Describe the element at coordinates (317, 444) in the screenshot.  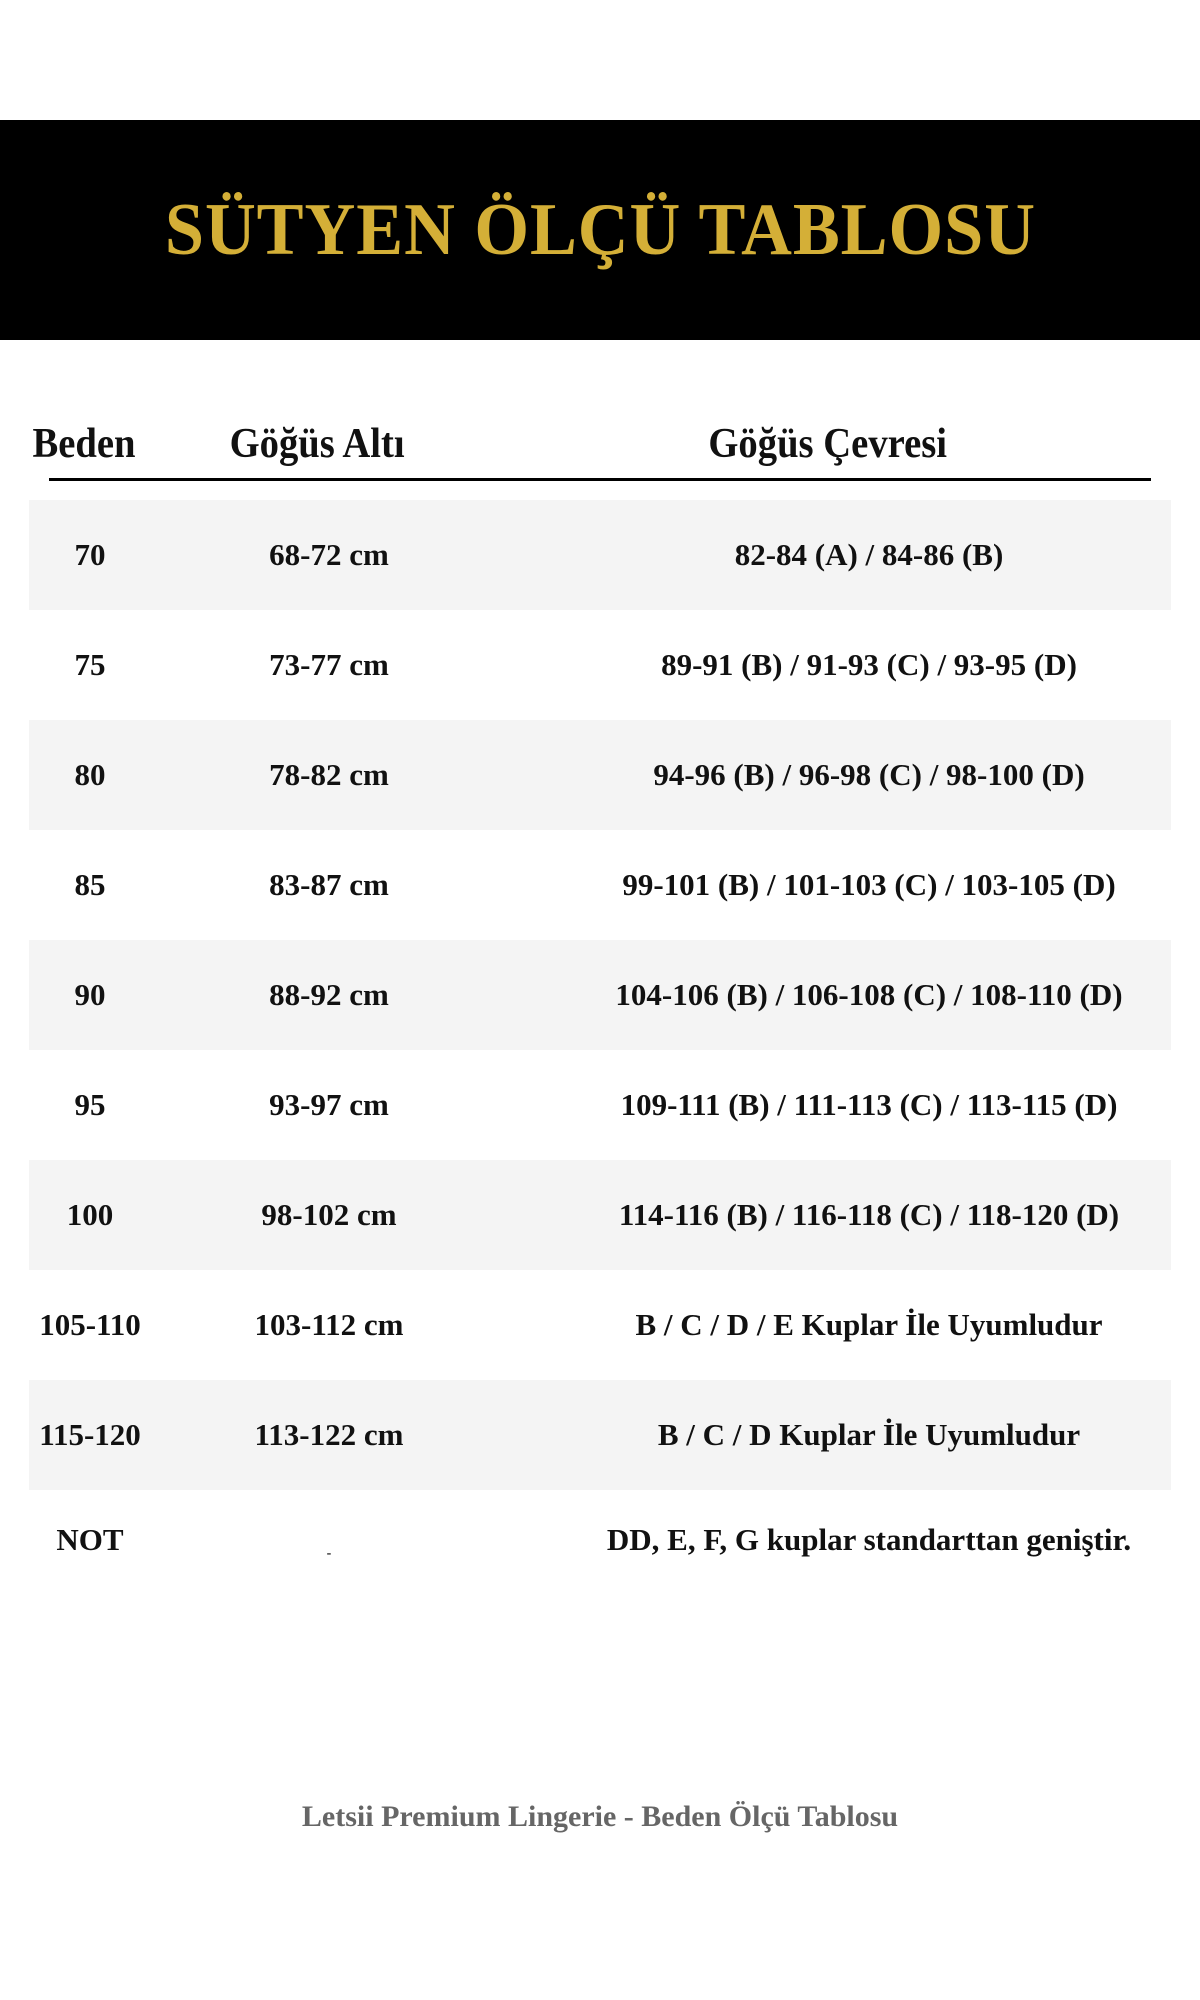
I see `header-underbust: Göğüs Altı` at that location.